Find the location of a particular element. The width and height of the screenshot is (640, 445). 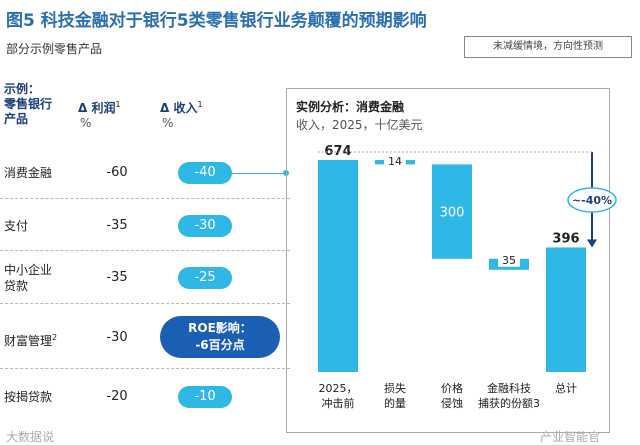

waterfall-bar-total is located at coordinates (566, 309).